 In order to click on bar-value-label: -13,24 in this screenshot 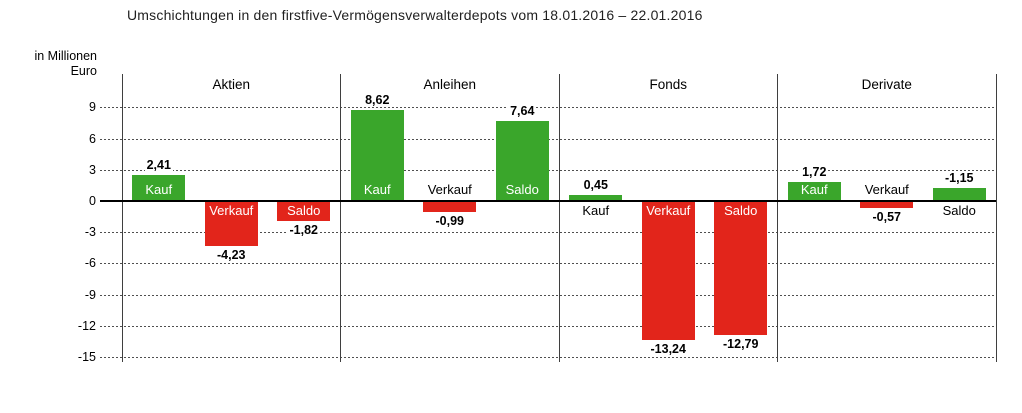, I will do `click(668, 349)`.